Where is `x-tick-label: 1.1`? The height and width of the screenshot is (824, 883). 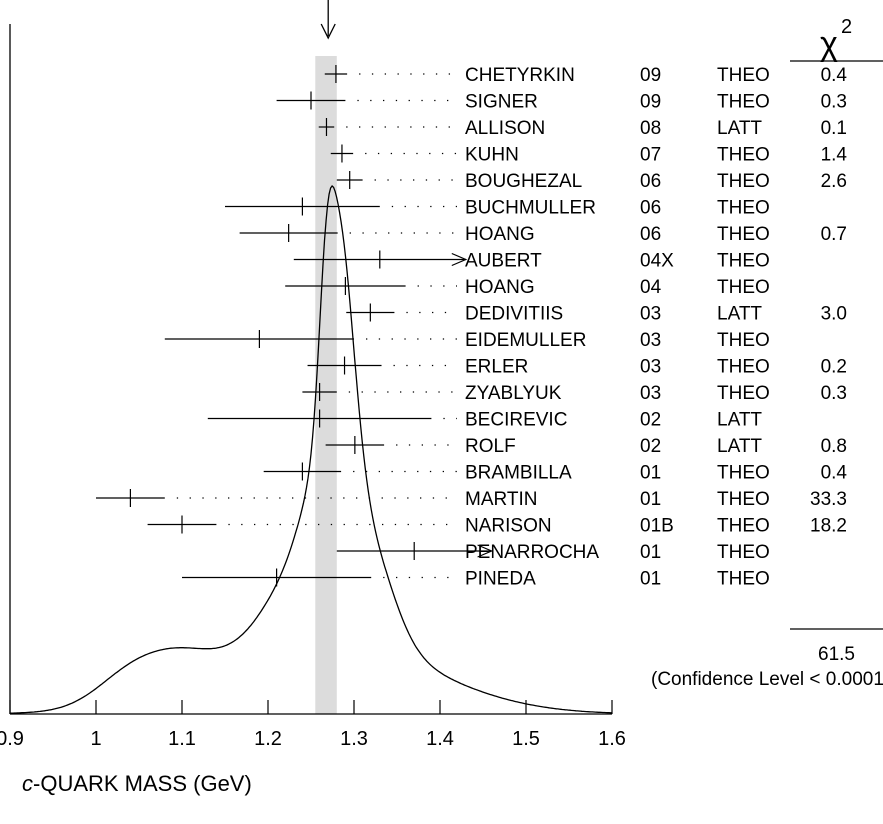
x-tick-label: 1.1 is located at coordinates (182, 739).